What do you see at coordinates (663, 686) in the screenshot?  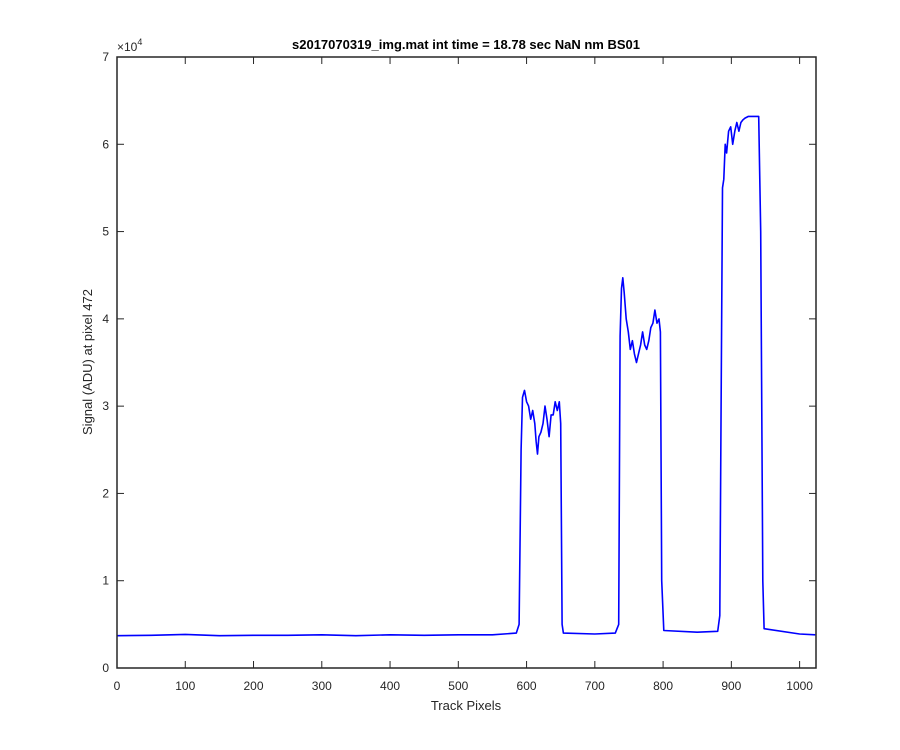 I see `x-tick-label-8: 800` at bounding box center [663, 686].